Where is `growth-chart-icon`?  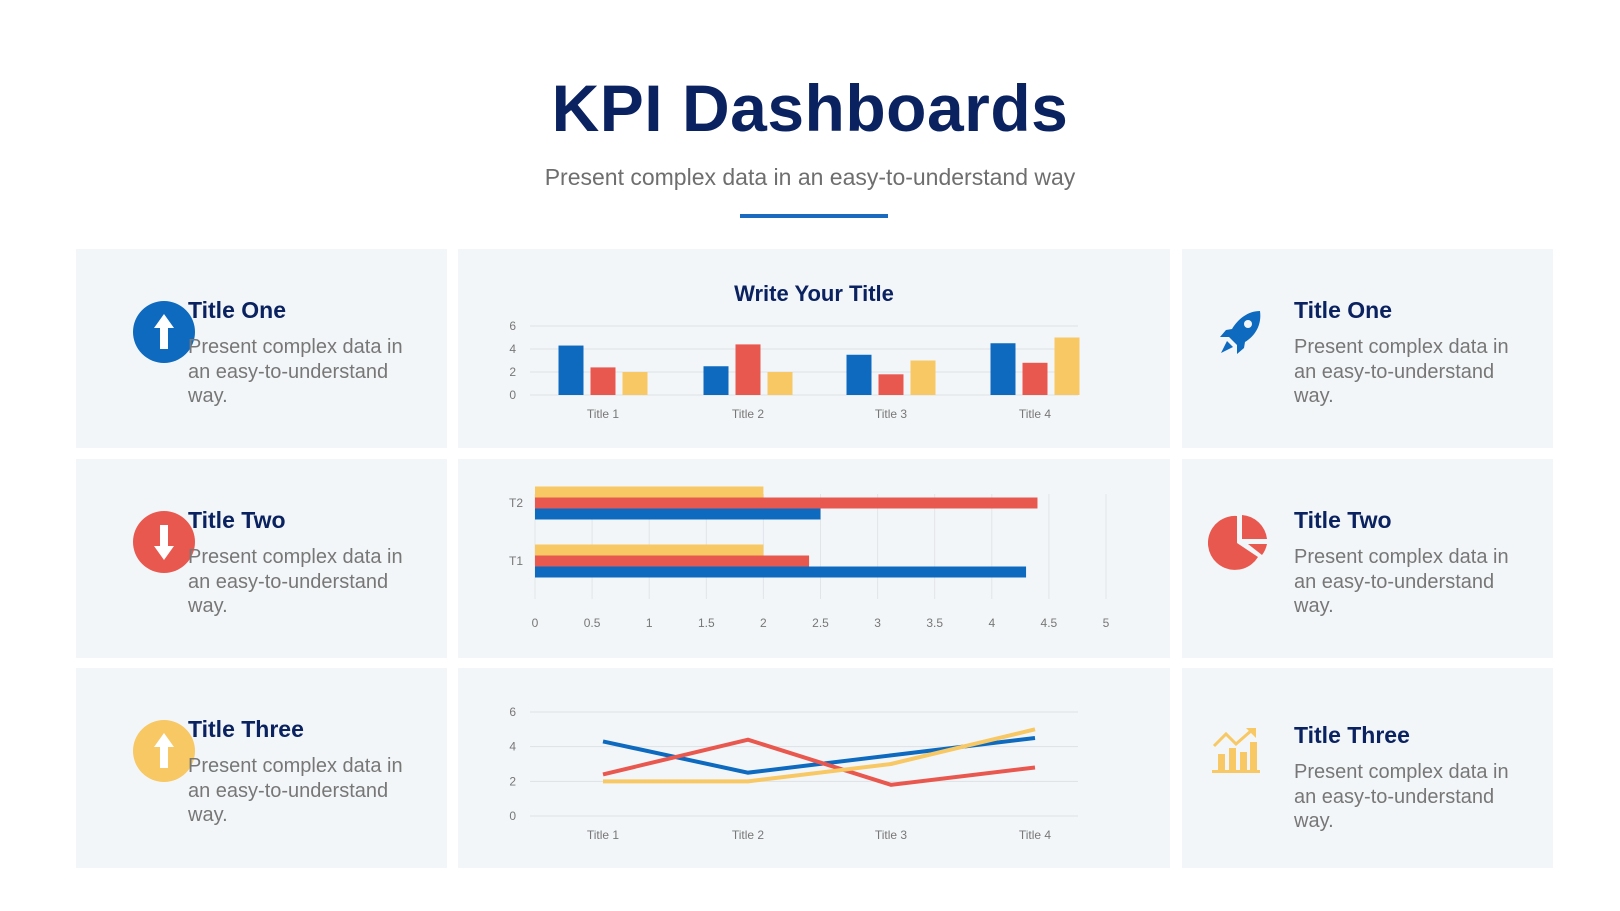 growth-chart-icon is located at coordinates (1236, 750).